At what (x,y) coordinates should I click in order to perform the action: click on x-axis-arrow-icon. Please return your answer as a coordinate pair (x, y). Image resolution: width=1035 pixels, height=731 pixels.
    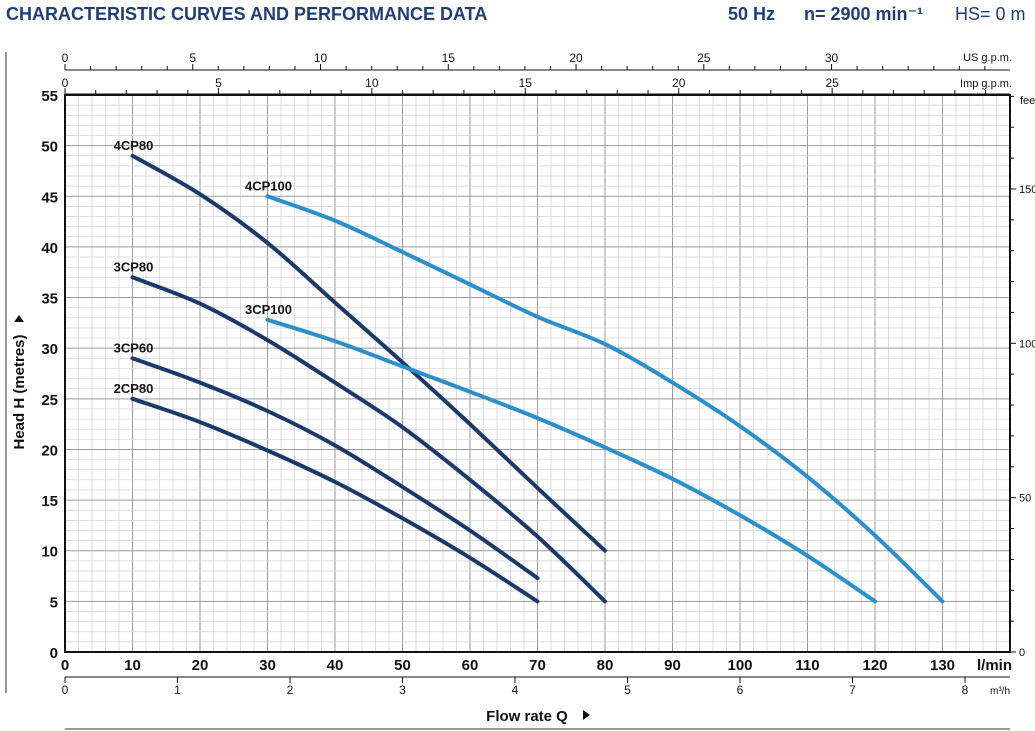
    Looking at the image, I should click on (586, 715).